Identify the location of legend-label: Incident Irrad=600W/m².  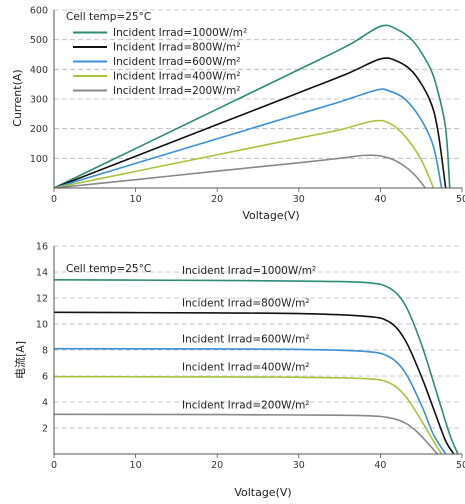
(177, 62).